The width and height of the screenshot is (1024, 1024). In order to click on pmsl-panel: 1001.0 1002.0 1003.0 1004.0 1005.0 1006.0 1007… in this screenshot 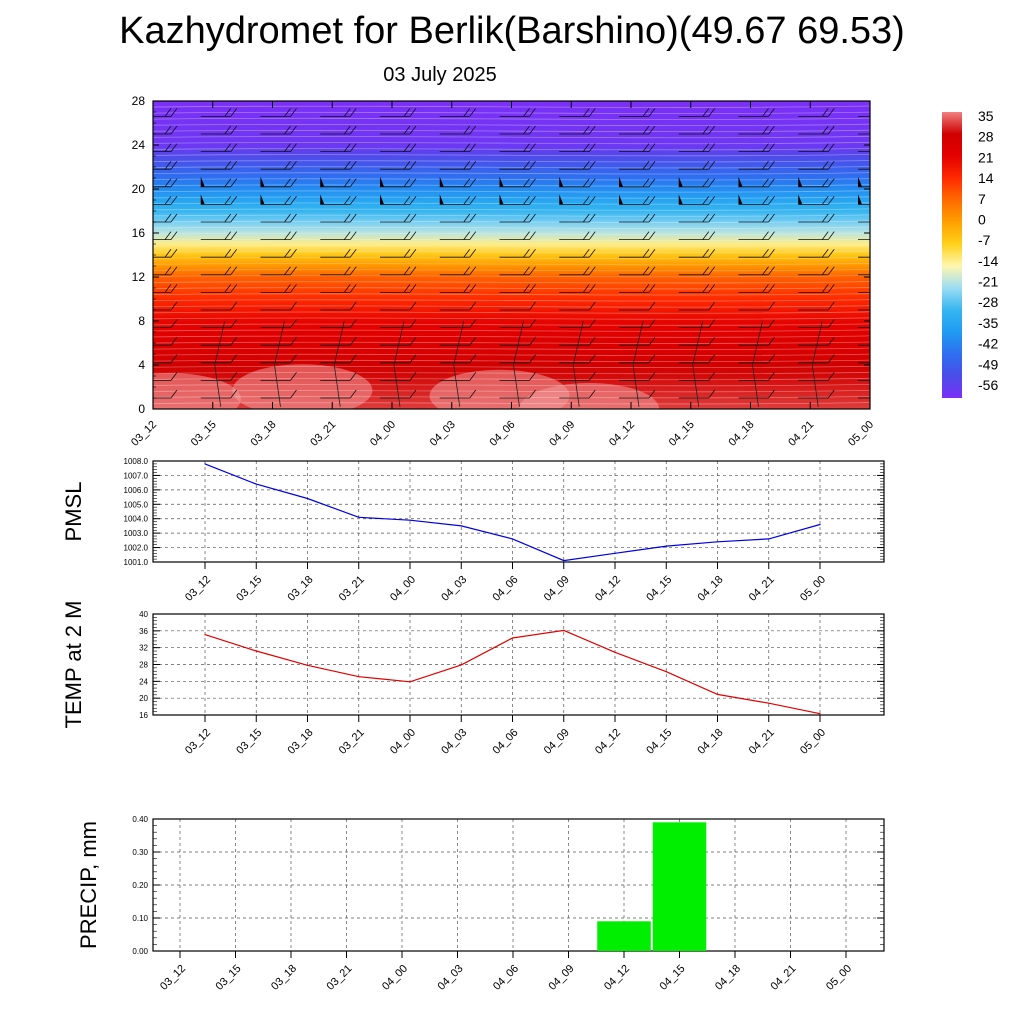, I will do `click(473, 530)`.